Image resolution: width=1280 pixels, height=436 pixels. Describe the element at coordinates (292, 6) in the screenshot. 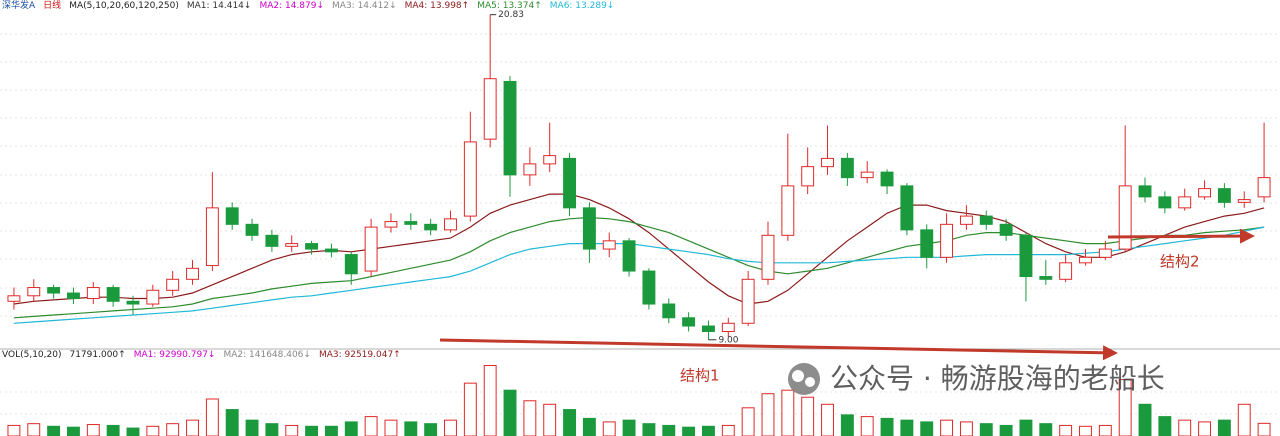

I see `indicator: MA2: 14.879↓` at that location.